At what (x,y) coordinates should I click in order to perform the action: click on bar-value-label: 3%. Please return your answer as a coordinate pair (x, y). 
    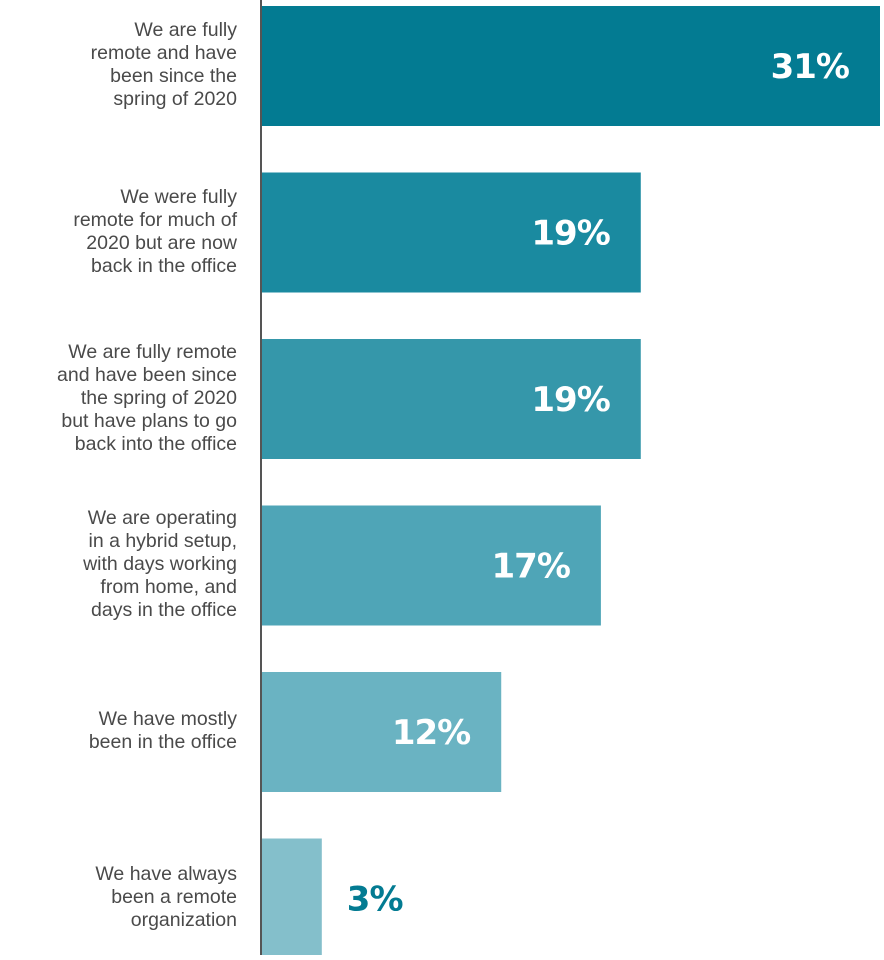
    Looking at the image, I should click on (375, 900).